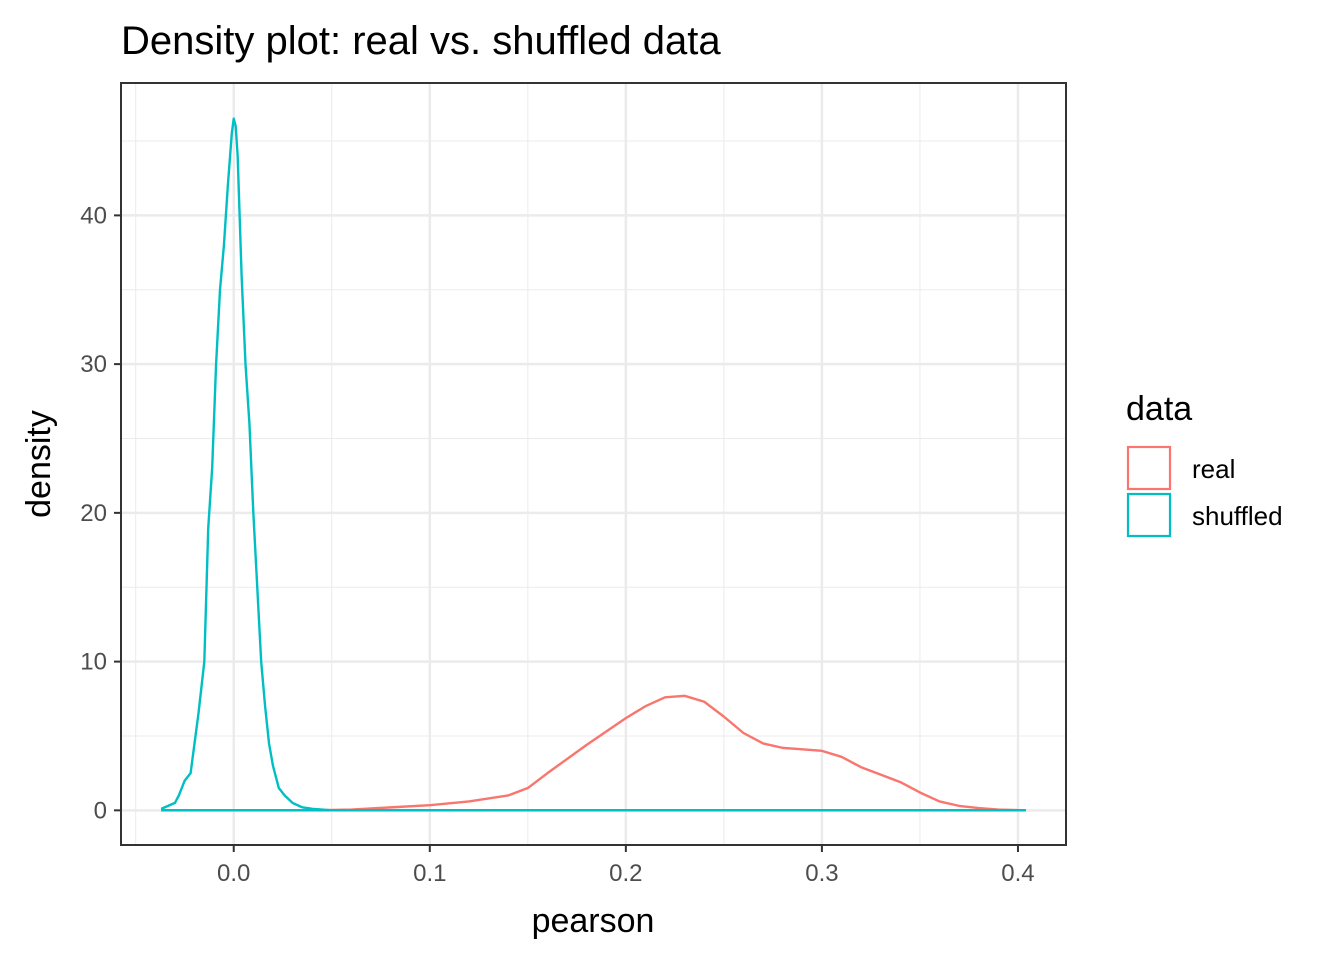 Image resolution: width=1344 pixels, height=960 pixels. Describe the element at coordinates (93, 662) in the screenshot. I see `y-tick-label: 10` at that location.